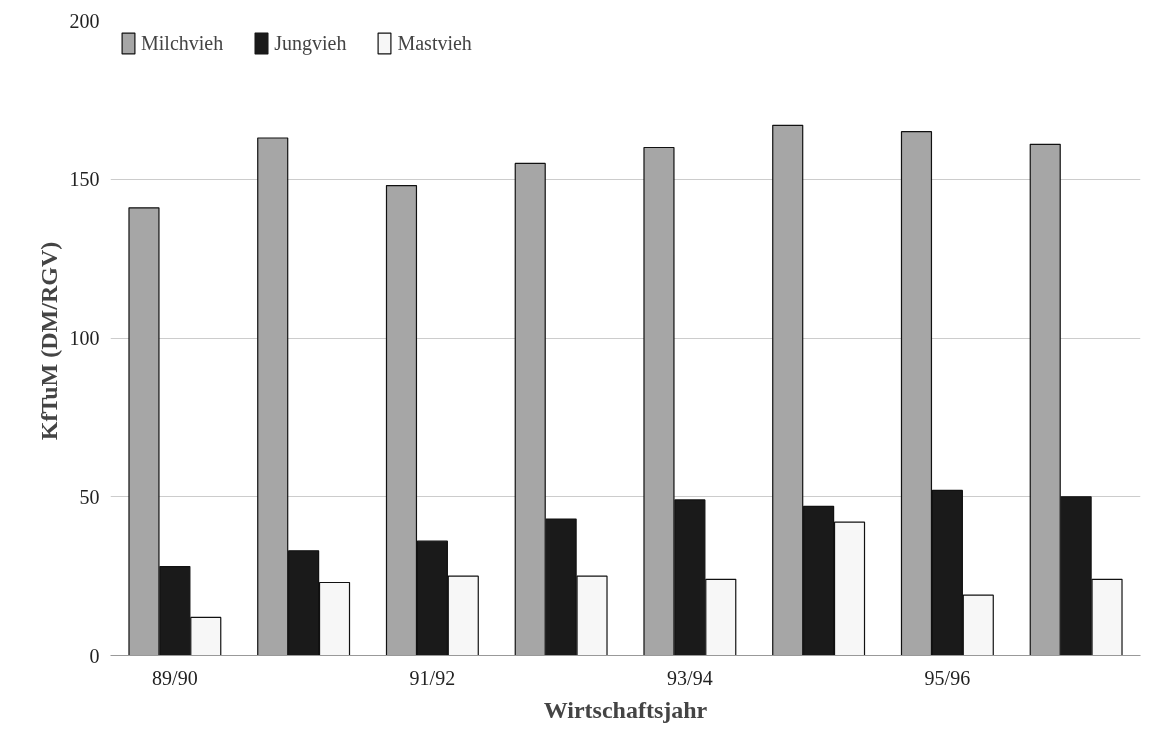 Image resolution: width=1167 pixels, height=733 pixels. I want to click on y-tick-label: 200, so click(84, 20).